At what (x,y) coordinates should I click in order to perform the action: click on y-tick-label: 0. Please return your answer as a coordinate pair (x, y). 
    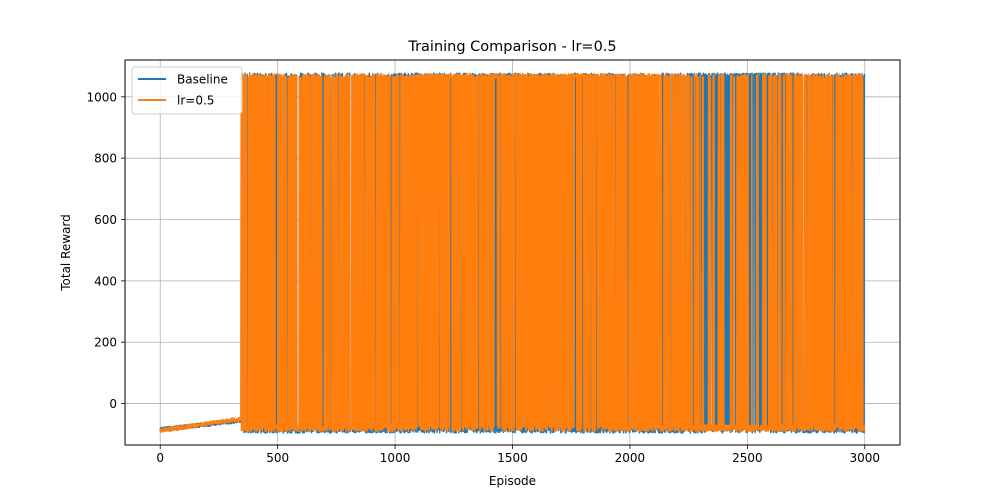
    Looking at the image, I should click on (113, 404).